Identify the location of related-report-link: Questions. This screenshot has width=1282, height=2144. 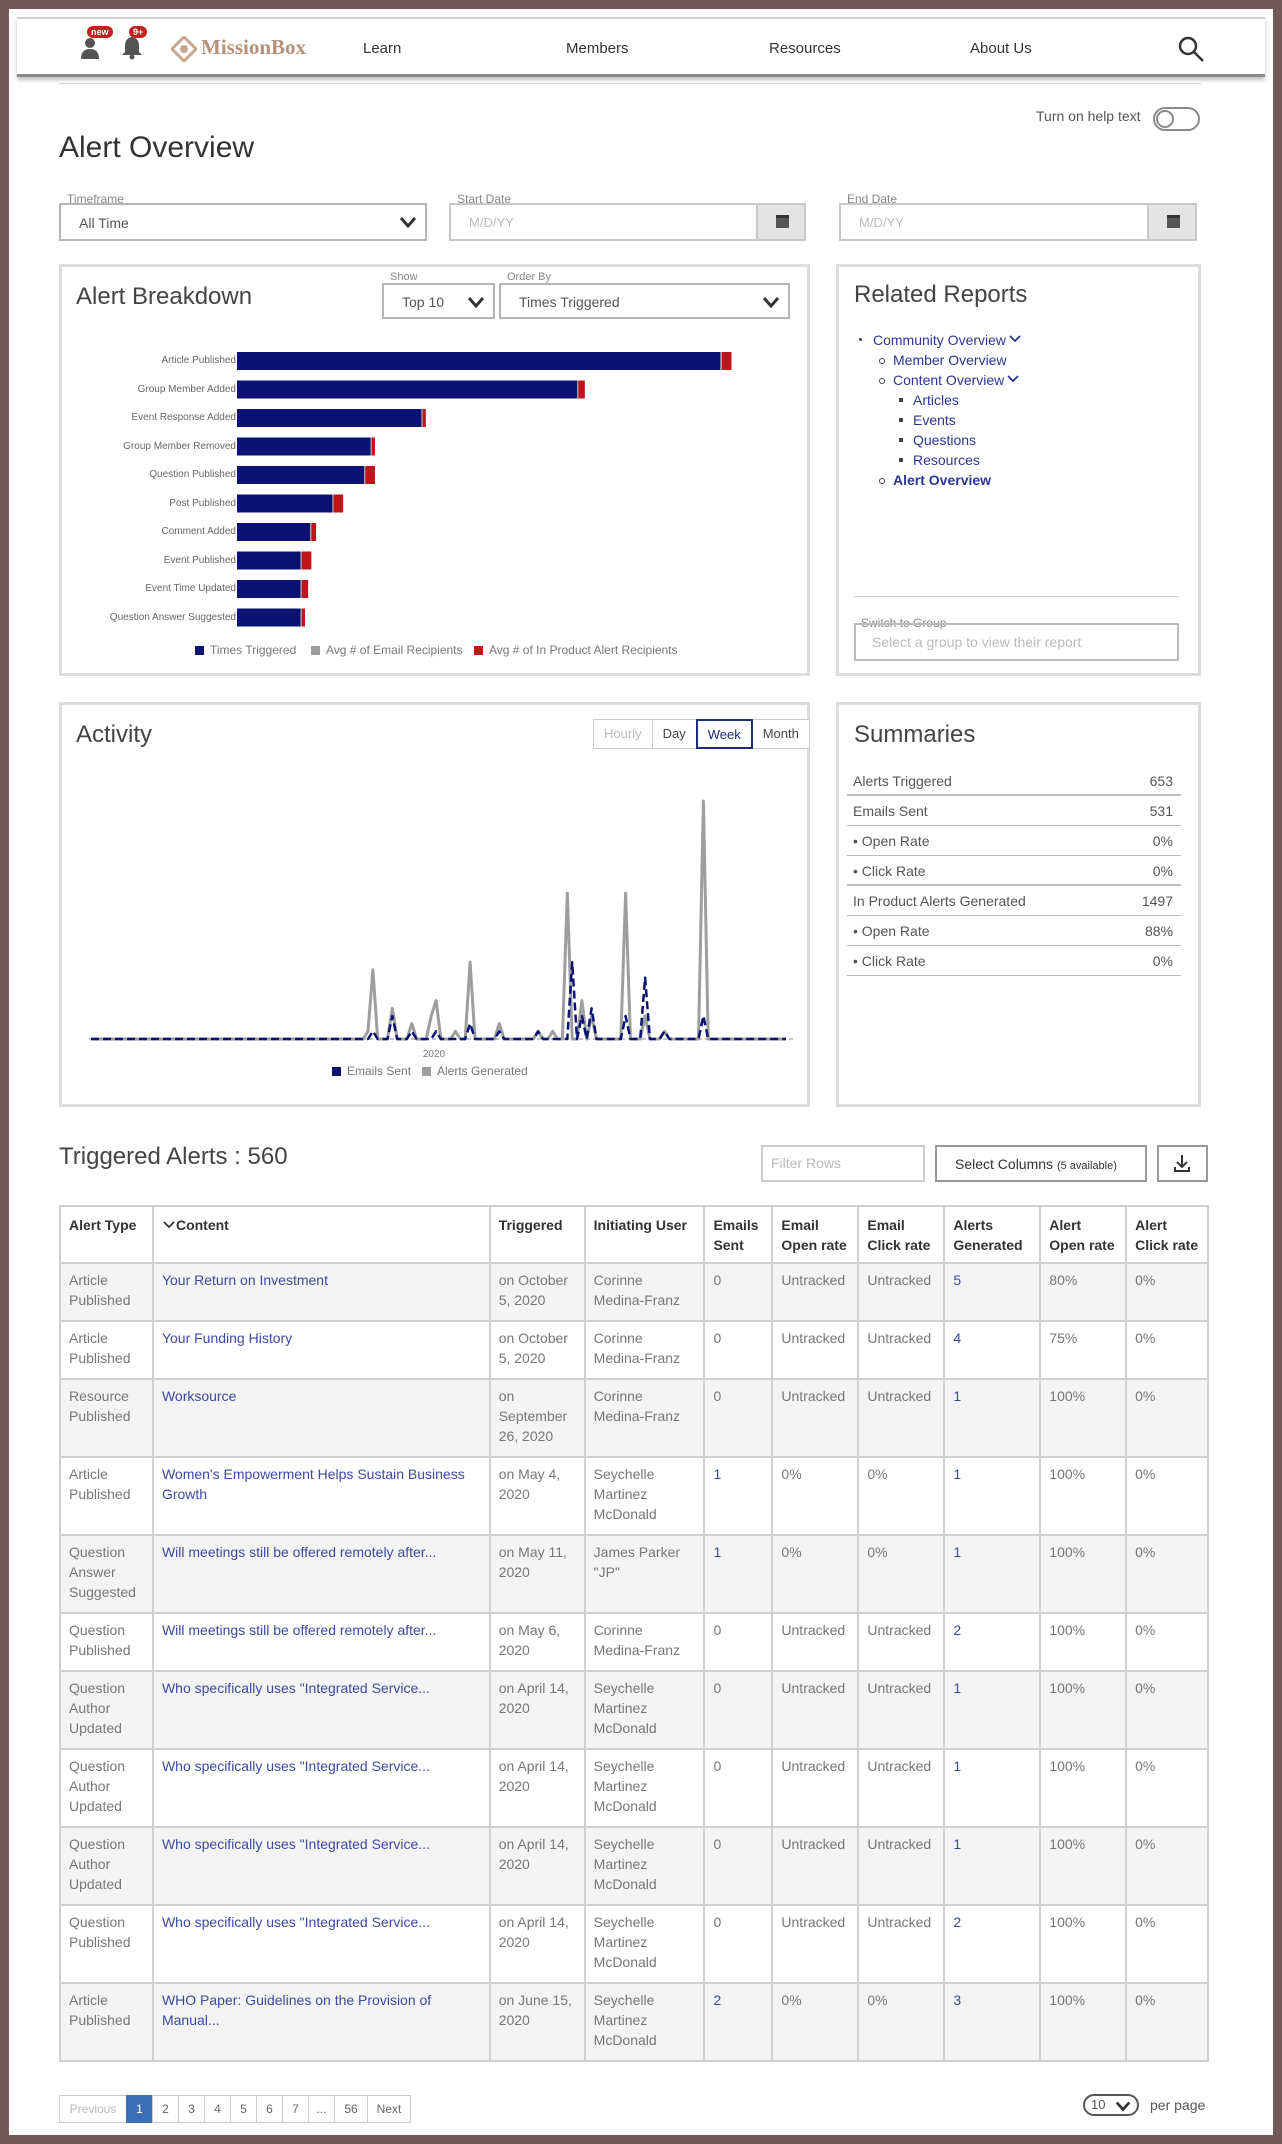
(945, 440).